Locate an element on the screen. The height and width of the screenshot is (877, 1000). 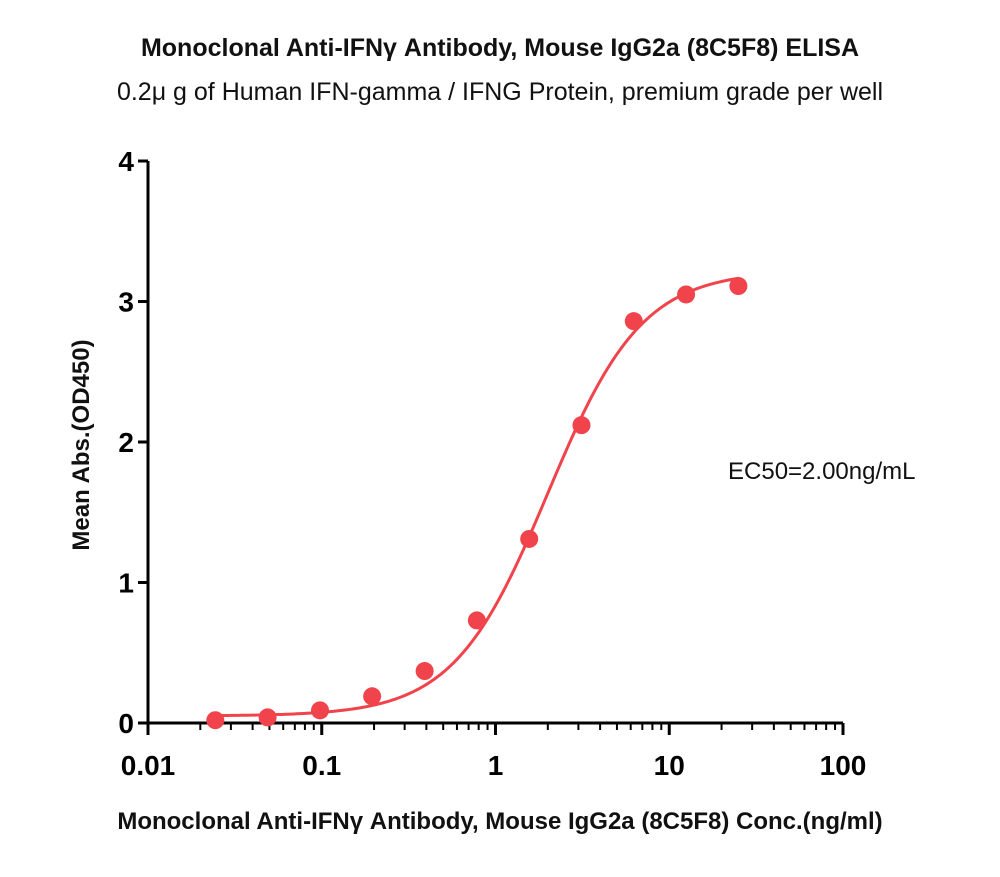
y-tick-label: 2 is located at coordinates (126, 442).